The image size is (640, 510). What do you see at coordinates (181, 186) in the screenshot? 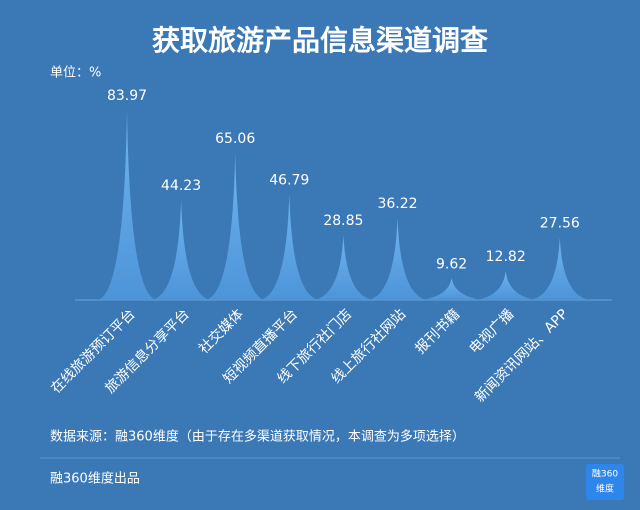
I see `value-label: 44.23` at bounding box center [181, 186].